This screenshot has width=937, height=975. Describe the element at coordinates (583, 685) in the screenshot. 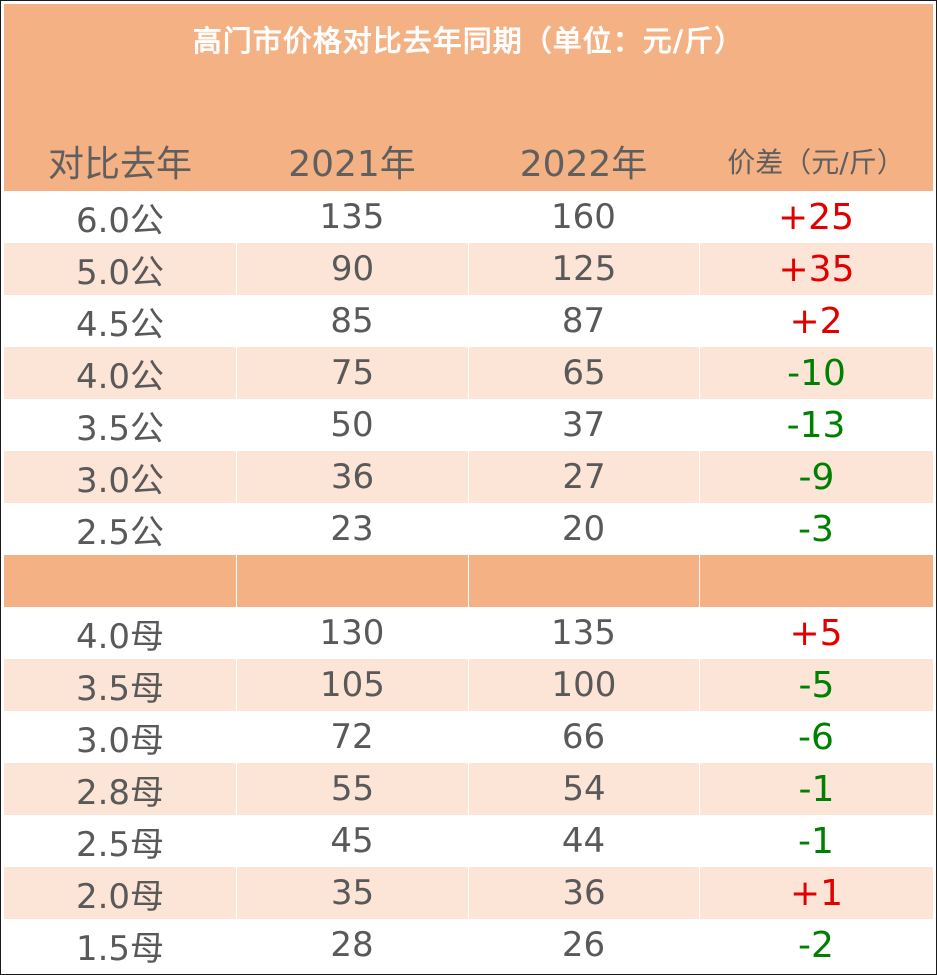

I see `price-2022-cell: 100` at that location.